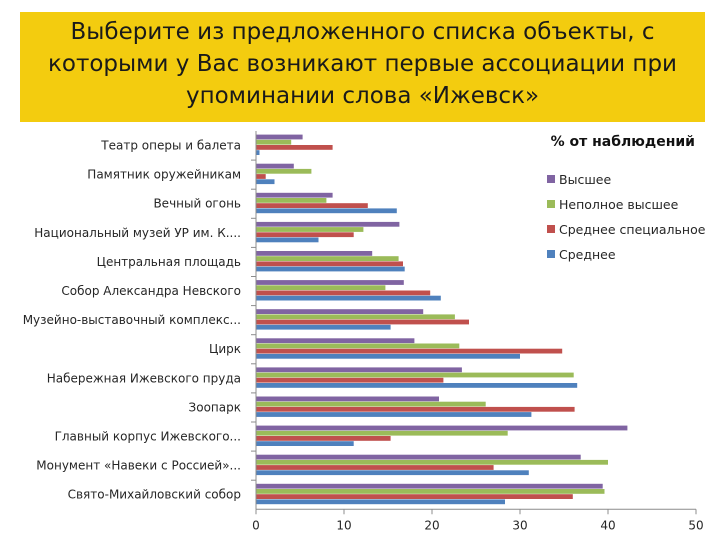 The width and height of the screenshot is (720, 540). Describe the element at coordinates (632, 229) in the screenshot. I see `legend-label: Среднее специальное` at that location.